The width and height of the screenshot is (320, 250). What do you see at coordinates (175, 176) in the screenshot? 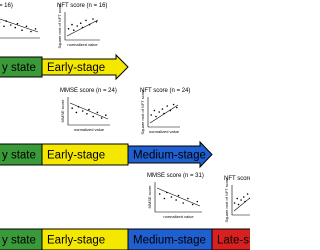
I see `plot-title: MMSE score (n = 31)` at bounding box center [175, 176].